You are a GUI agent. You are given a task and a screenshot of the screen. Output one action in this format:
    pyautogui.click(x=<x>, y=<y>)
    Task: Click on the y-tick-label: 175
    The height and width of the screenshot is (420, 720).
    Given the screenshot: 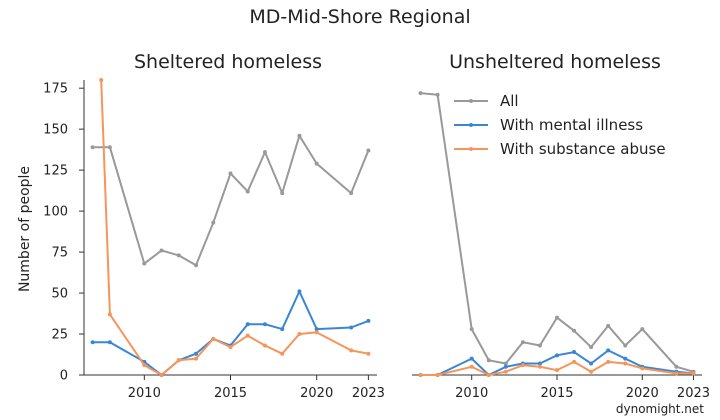 What is the action you would take?
    pyautogui.click(x=55, y=89)
    